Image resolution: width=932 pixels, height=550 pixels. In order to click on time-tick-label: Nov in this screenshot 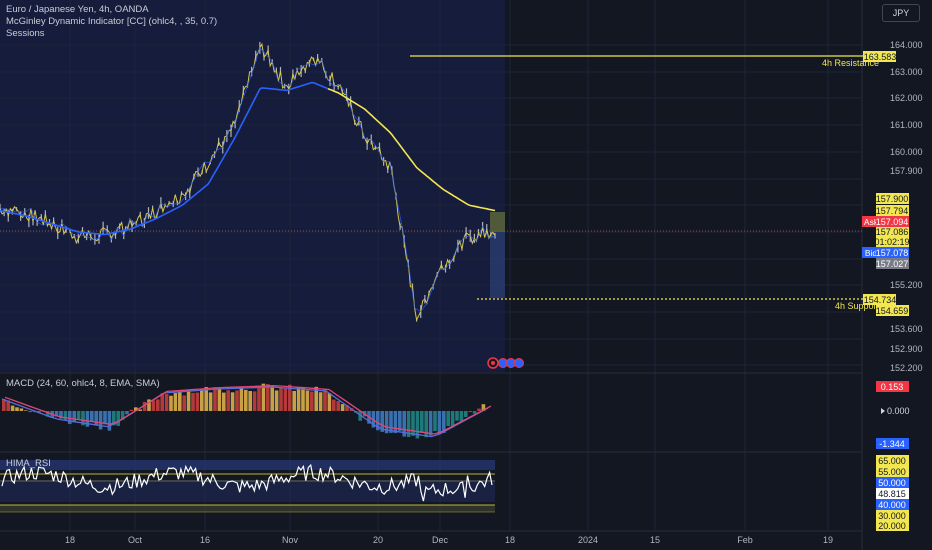, I will do `click(290, 540)`.